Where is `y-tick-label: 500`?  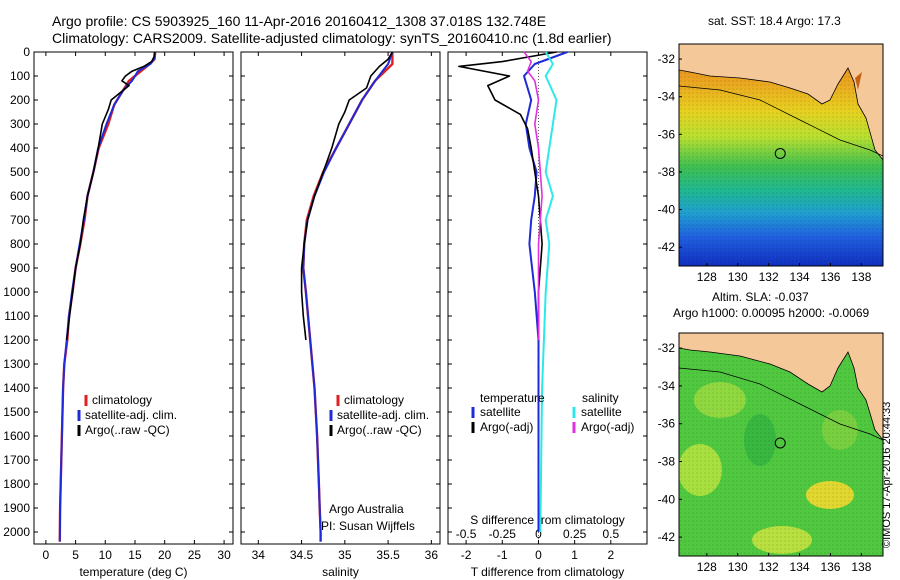
y-tick-label: 500 is located at coordinates (20, 172).